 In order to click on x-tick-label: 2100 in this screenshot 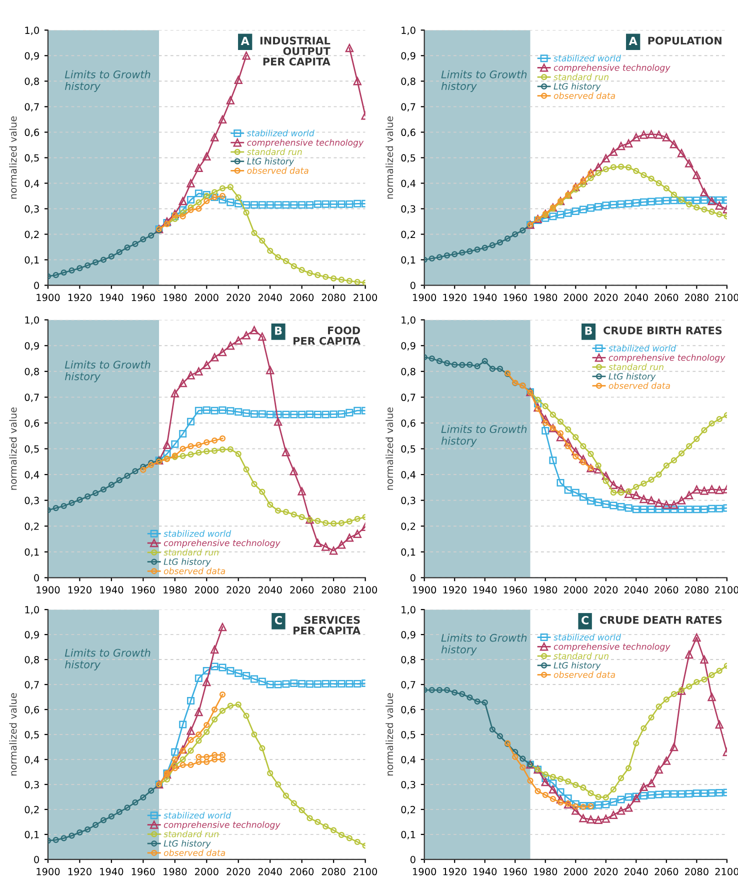, I will do `click(366, 590)`.